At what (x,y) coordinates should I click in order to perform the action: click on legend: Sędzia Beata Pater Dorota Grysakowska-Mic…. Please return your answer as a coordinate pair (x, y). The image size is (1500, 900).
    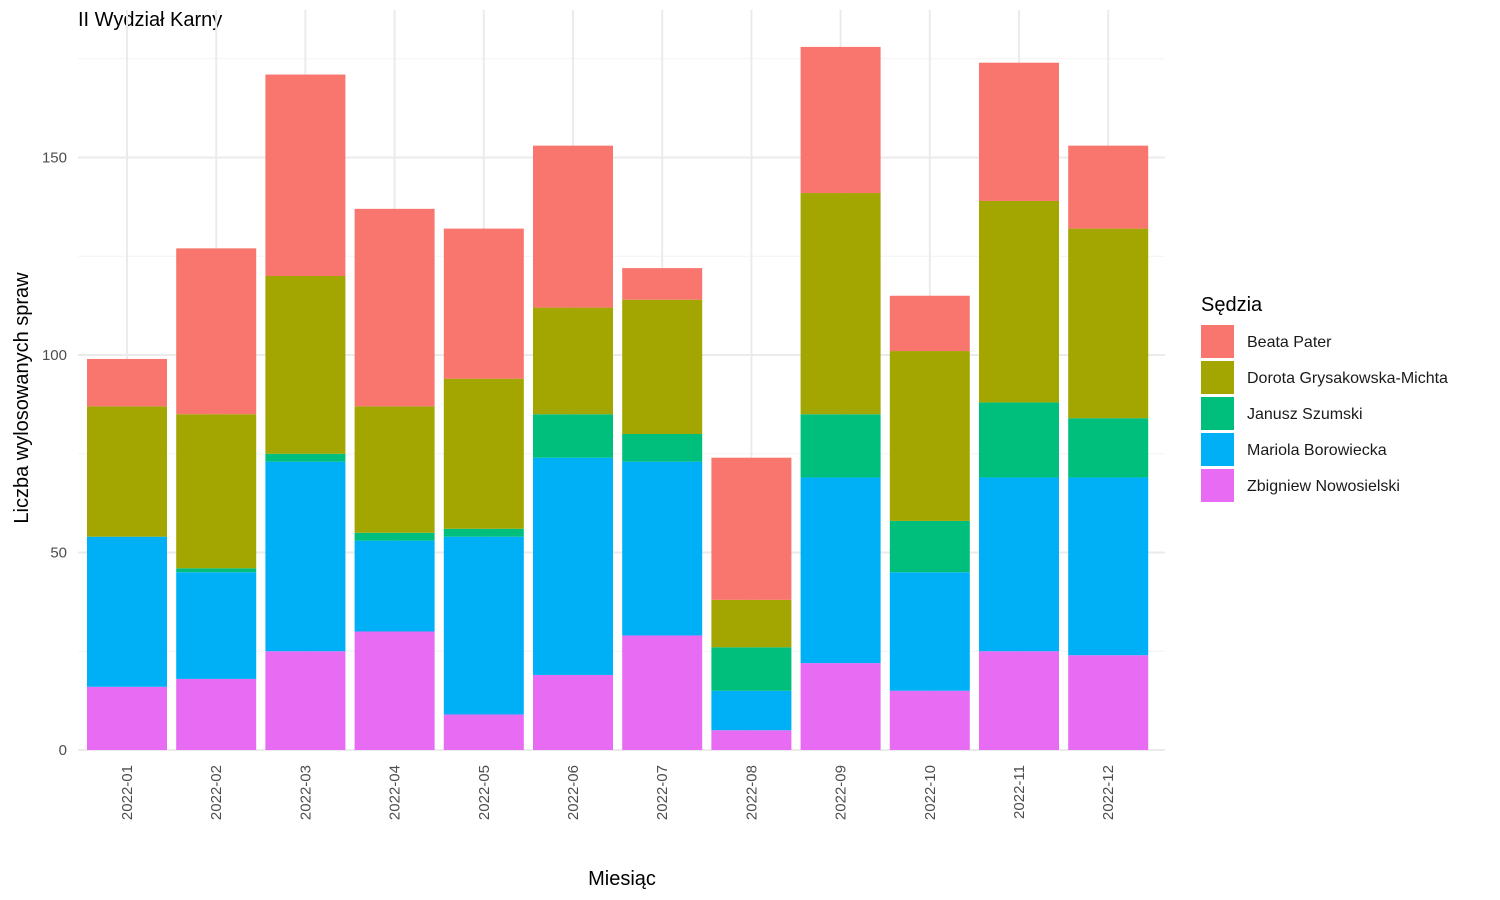
    Looking at the image, I should click on (1324, 398).